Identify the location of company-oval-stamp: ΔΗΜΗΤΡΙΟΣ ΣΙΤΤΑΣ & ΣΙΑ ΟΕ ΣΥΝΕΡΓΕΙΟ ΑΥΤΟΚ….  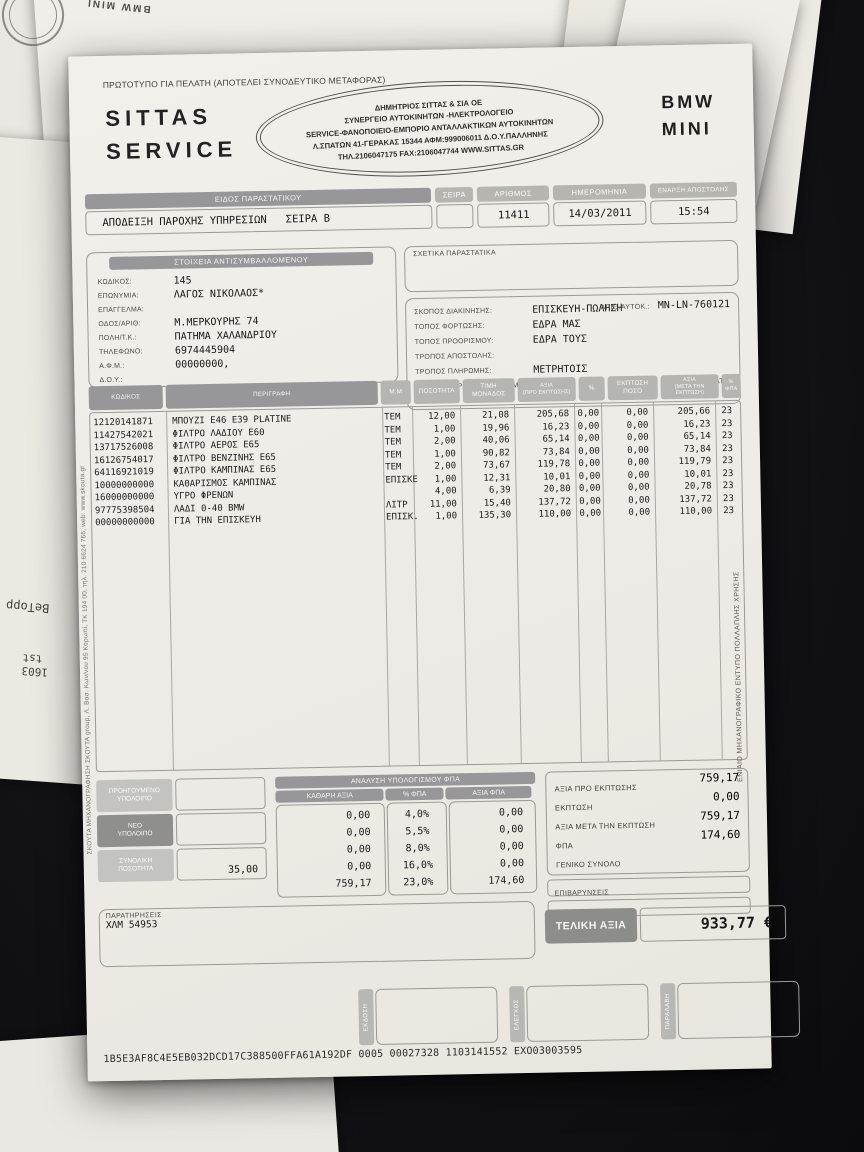
(429, 129).